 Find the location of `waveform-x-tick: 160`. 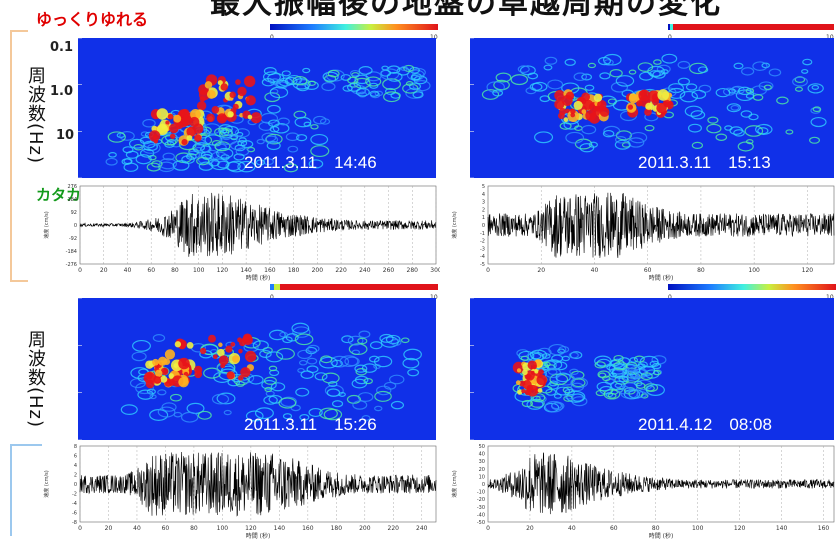

waveform-x-tick: 160 is located at coordinates (824, 528).